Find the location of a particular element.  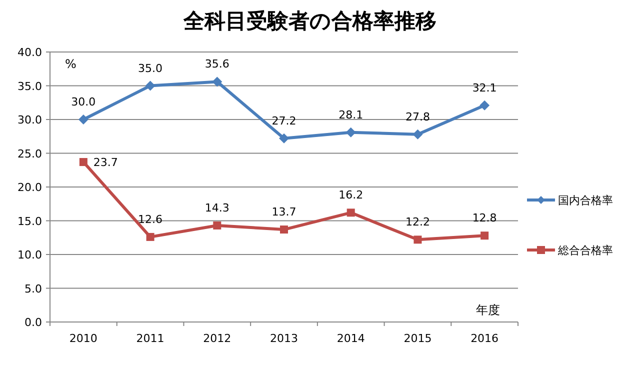

y-tick-label: 10.0 is located at coordinates (30, 255).